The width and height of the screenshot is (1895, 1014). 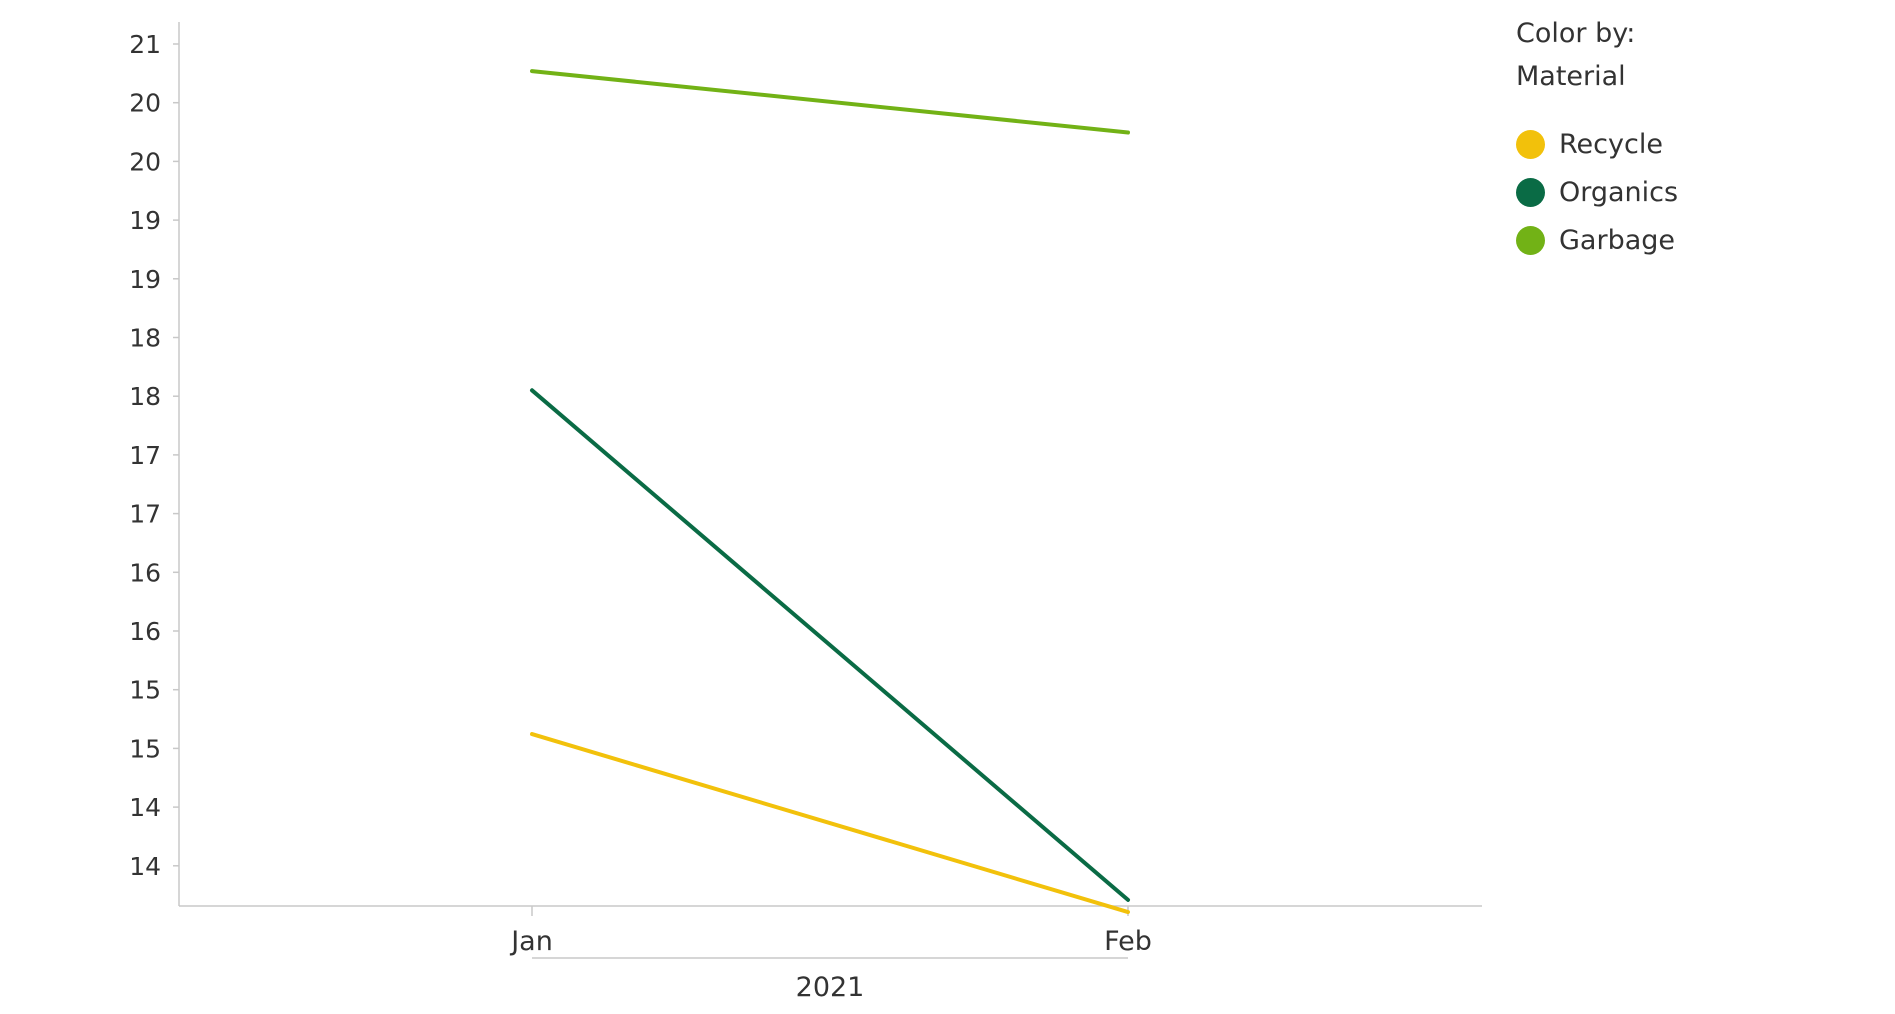 I want to click on series-line-garbage, so click(x=830, y=102).